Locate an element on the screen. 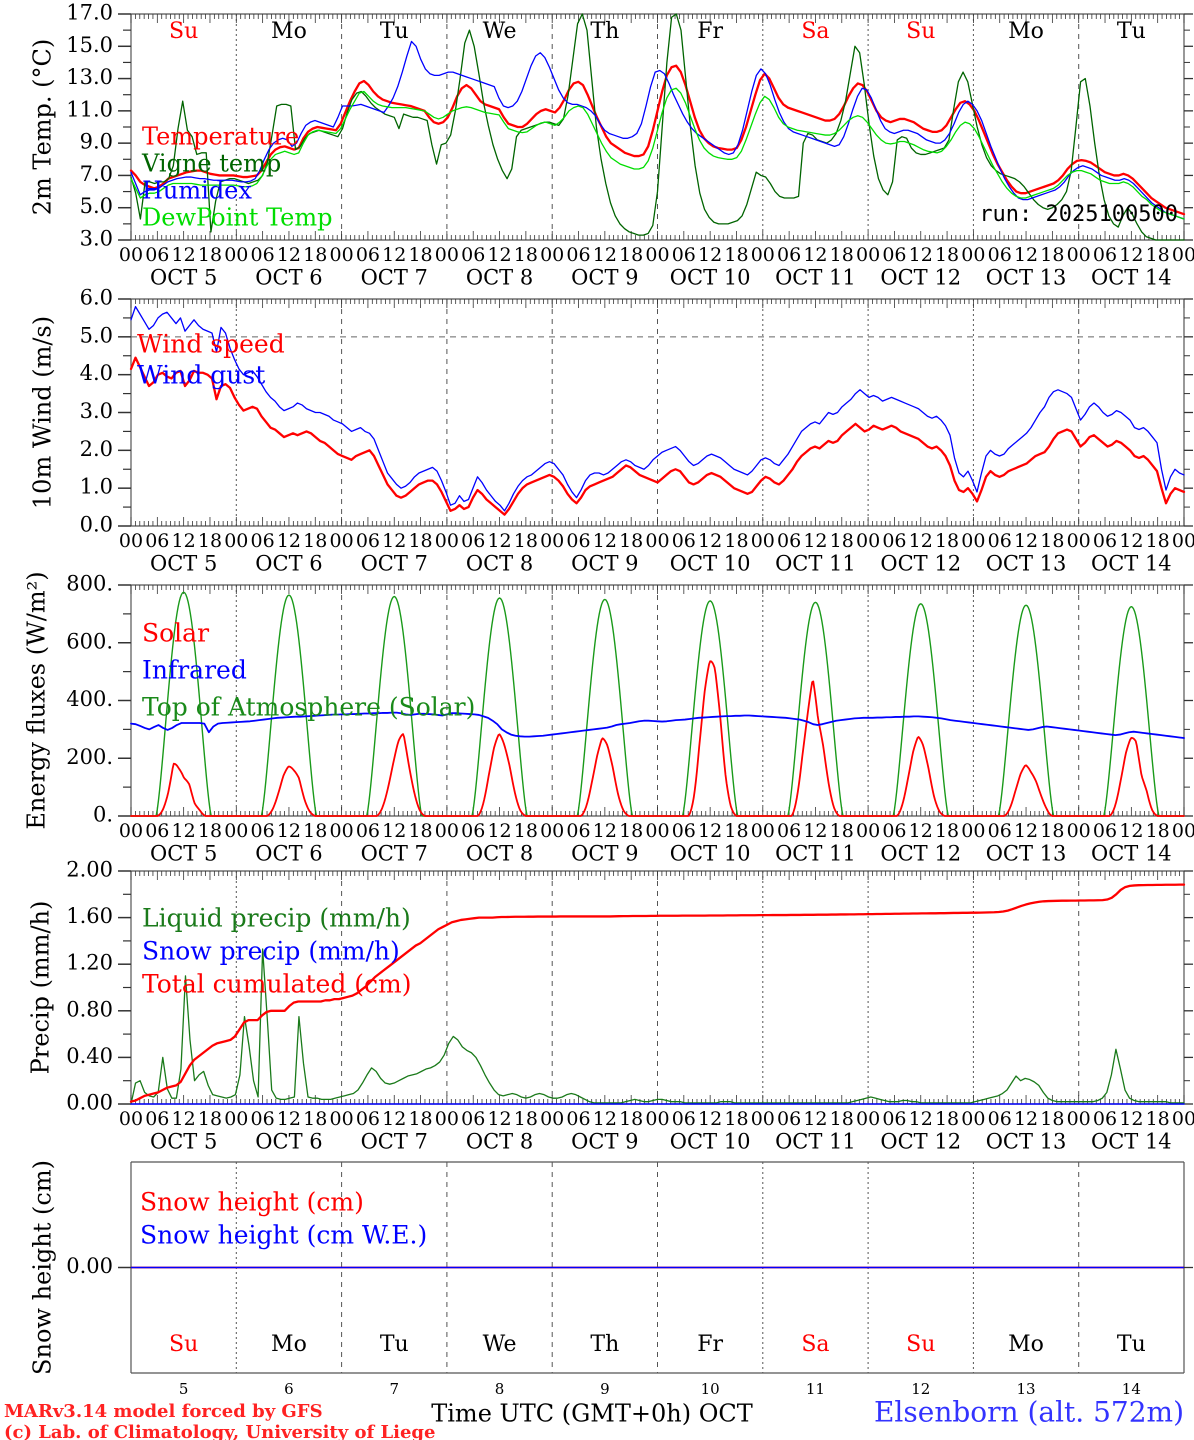 The height and width of the screenshot is (1440, 1194). run-annotation: run: 2025100500 is located at coordinates (1078, 214).